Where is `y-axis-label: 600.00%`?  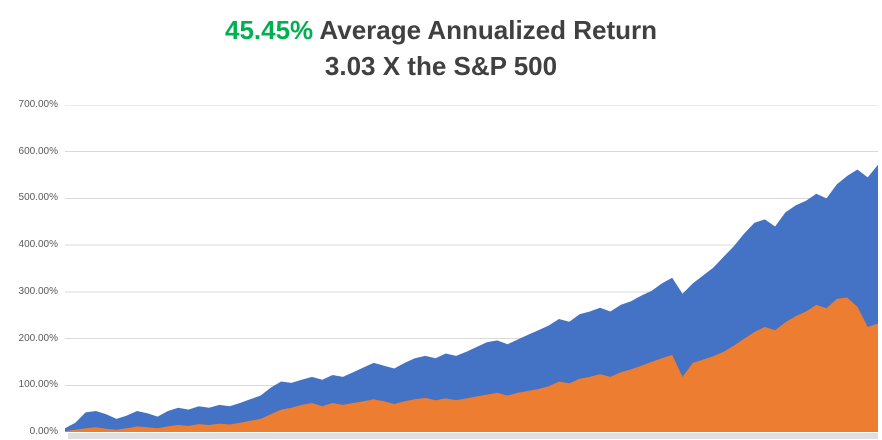
y-axis-label: 600.00% is located at coordinates (38, 151).